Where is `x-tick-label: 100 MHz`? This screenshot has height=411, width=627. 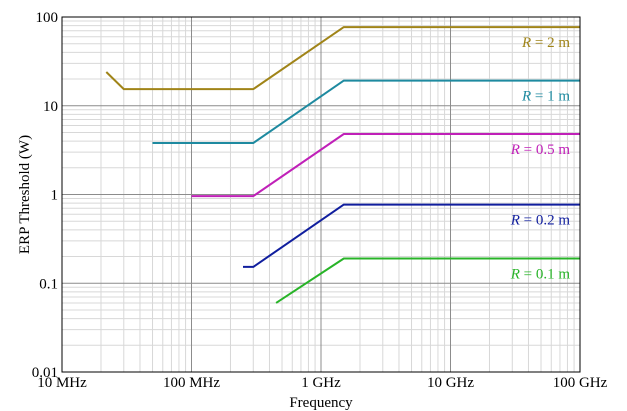 x-tick-label: 100 MHz is located at coordinates (191, 383).